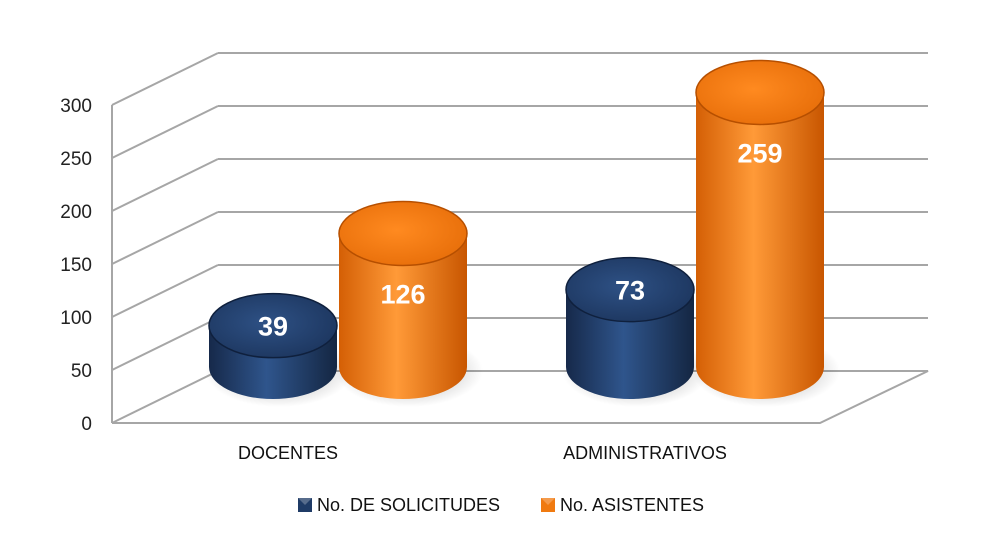  I want to click on data-label: 259, so click(759, 153).